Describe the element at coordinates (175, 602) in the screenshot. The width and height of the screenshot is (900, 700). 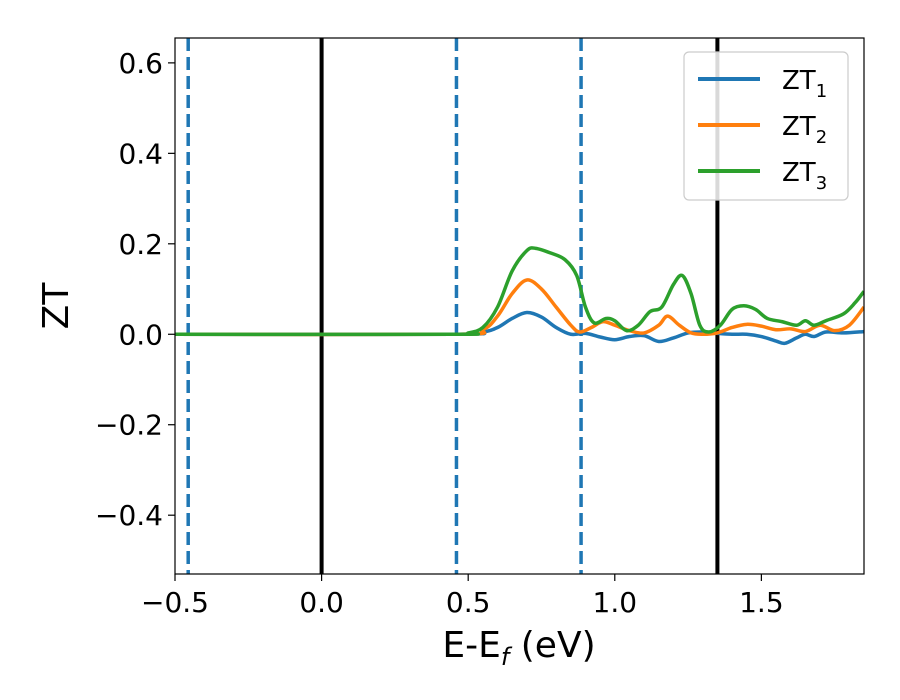
I see `x-tick-label: −0.5` at that location.